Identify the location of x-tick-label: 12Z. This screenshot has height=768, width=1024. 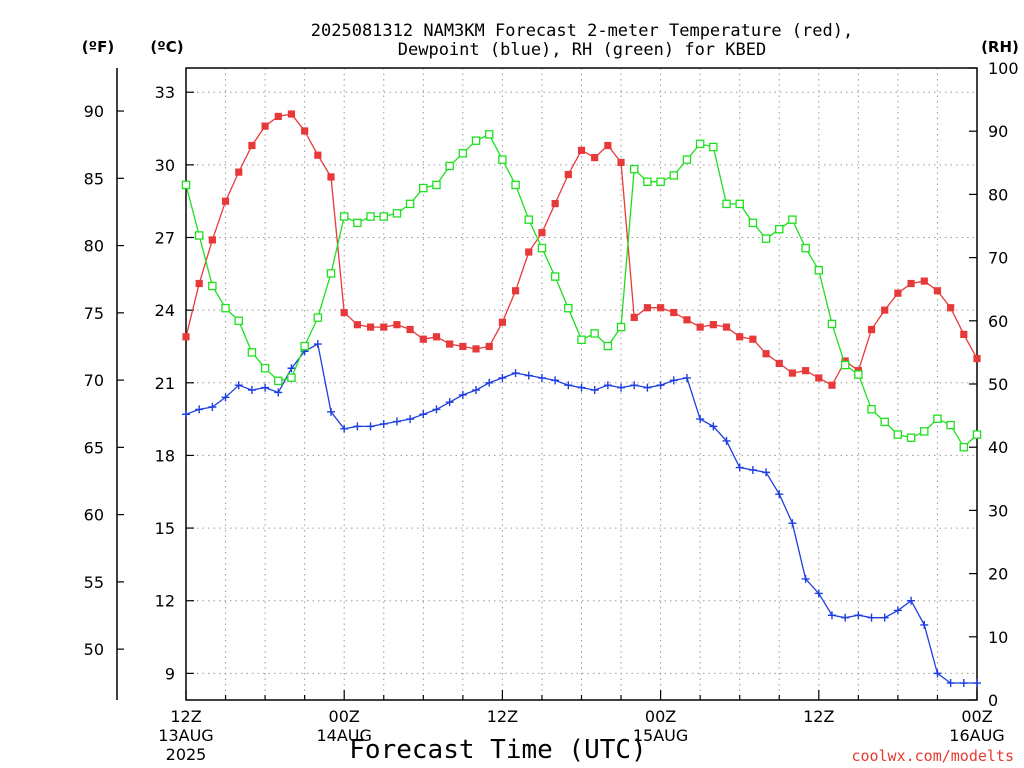
(185, 716).